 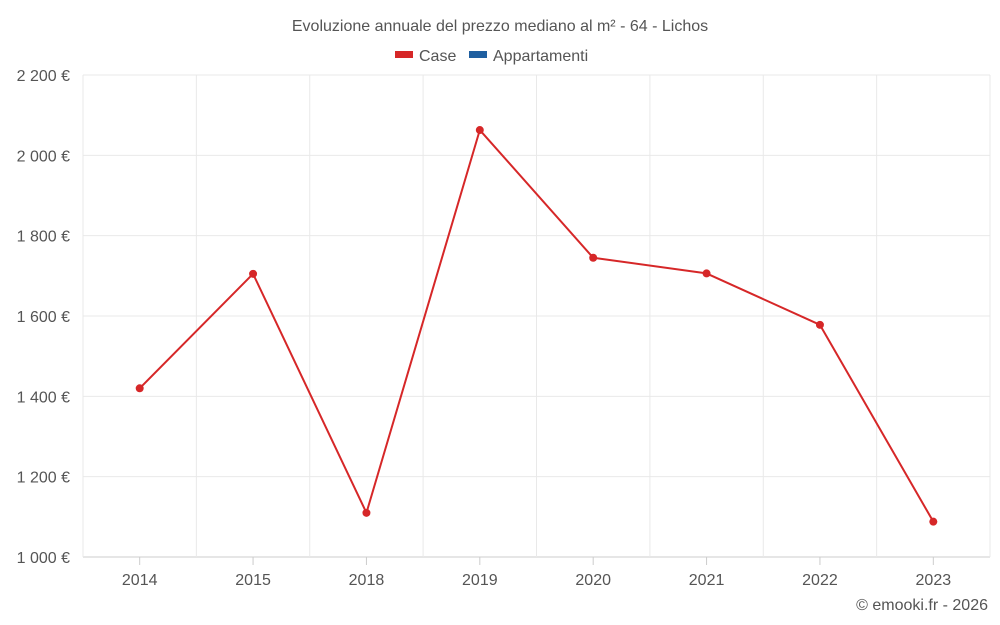 What do you see at coordinates (43, 237) in the screenshot?
I see `y-tick-label: 1 800 €` at bounding box center [43, 237].